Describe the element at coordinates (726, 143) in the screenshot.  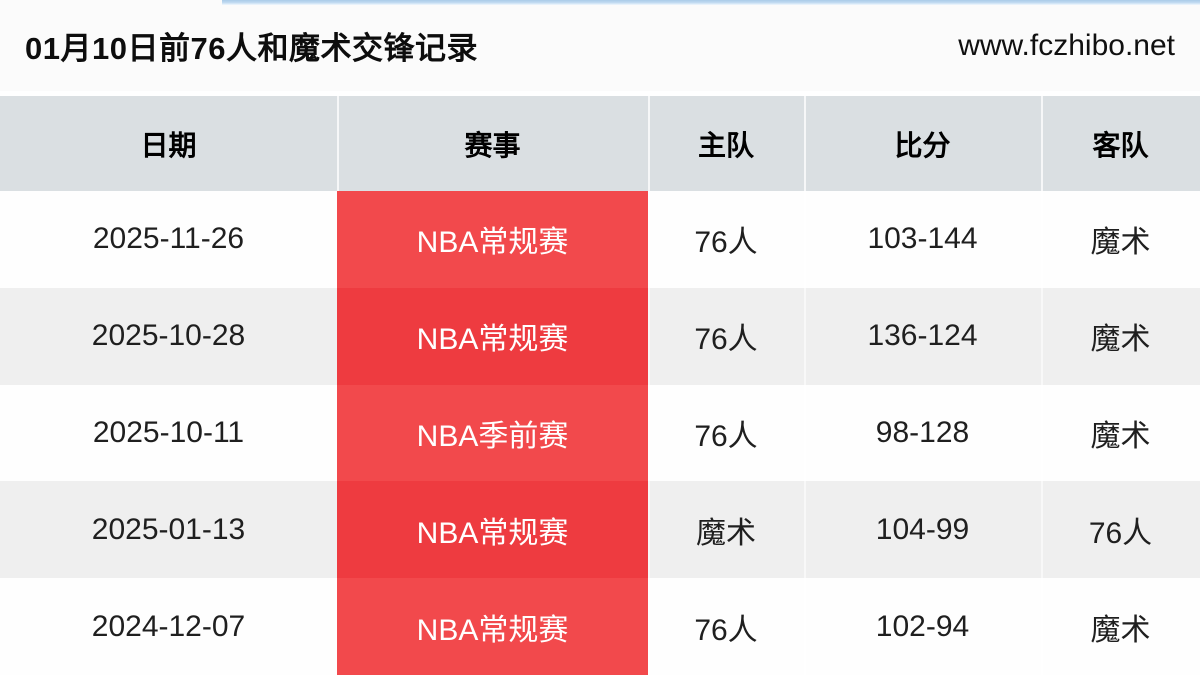
I see `header-home: 主队` at that location.